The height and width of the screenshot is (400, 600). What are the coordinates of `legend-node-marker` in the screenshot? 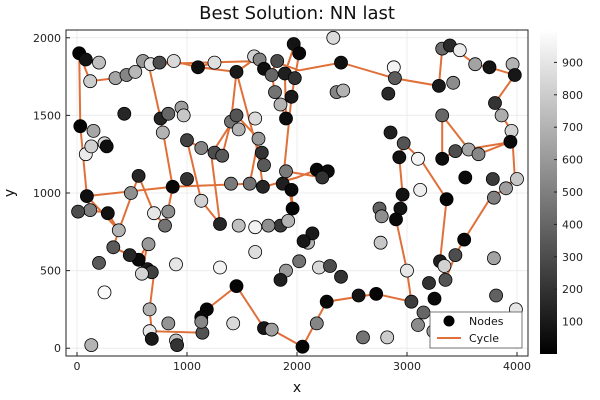 It's located at (449, 321).